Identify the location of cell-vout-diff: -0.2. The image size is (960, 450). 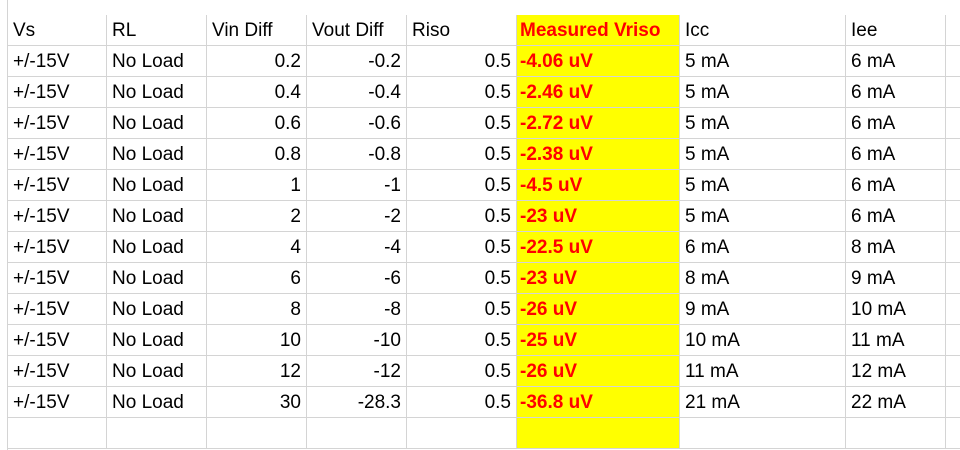
(357, 61).